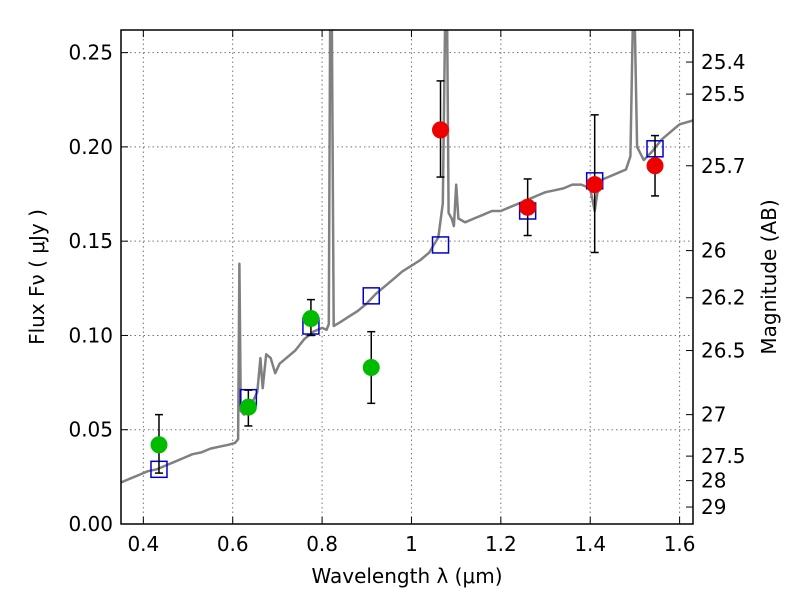  What do you see at coordinates (90, 147) in the screenshot?
I see `y-tick-label: 0.20` at bounding box center [90, 147].